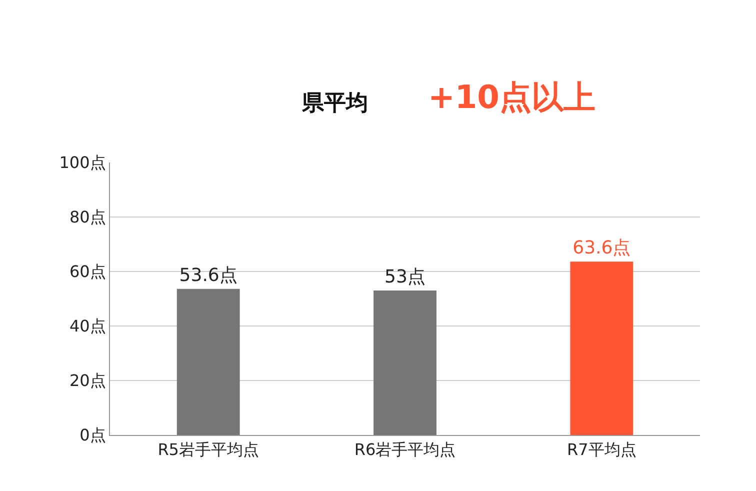  Describe the element at coordinates (405, 450) in the screenshot. I see `x-tick-label: R6岩手平均点` at that location.